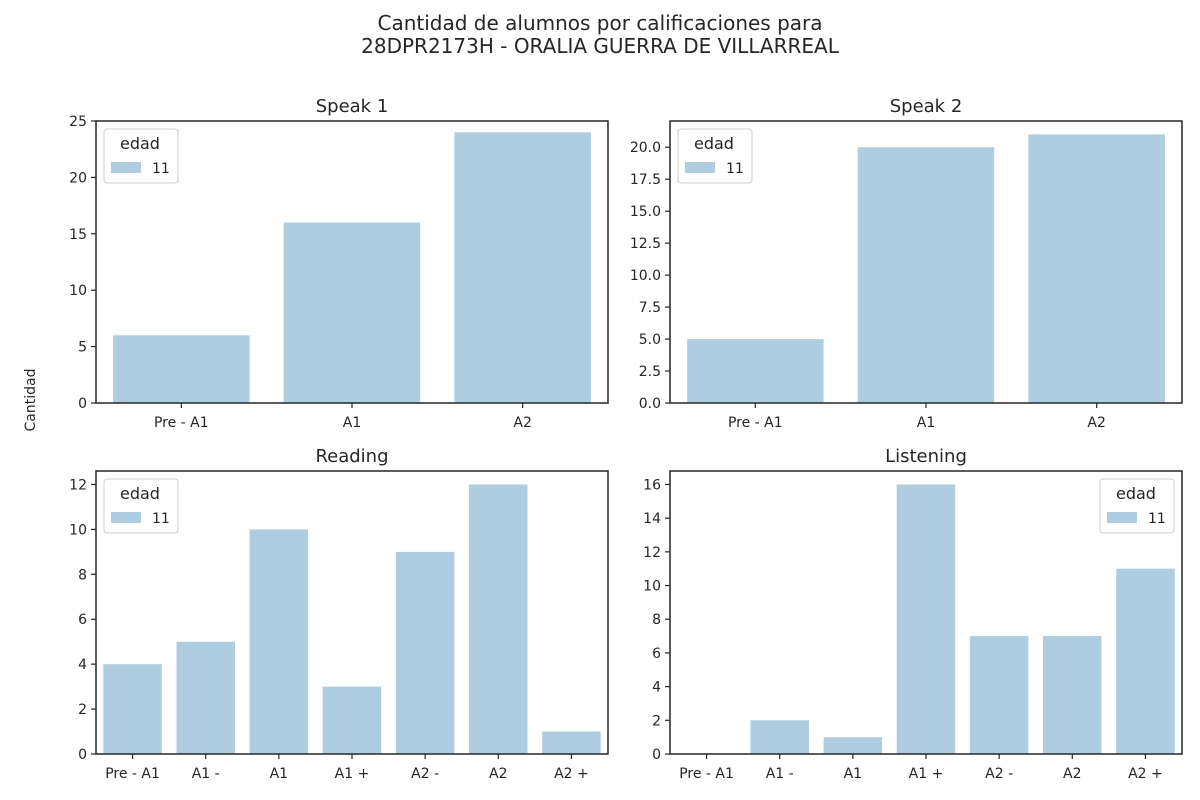 The image size is (1200, 800). I want to click on y-tick-label: 2.5, so click(650, 372).